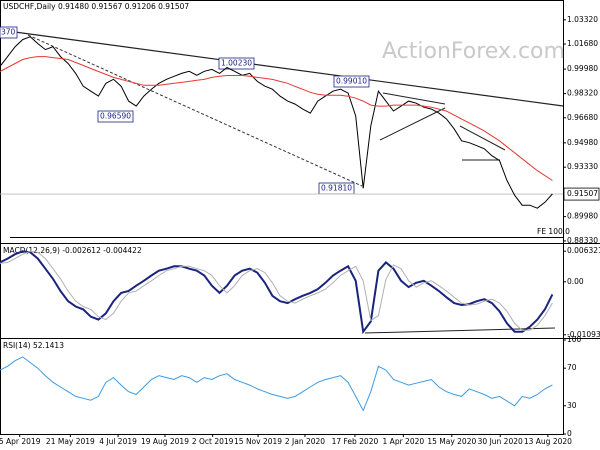 This screenshot has height=450, width=600. I want to click on x-tick-label: 15 May 2020, so click(451, 441).